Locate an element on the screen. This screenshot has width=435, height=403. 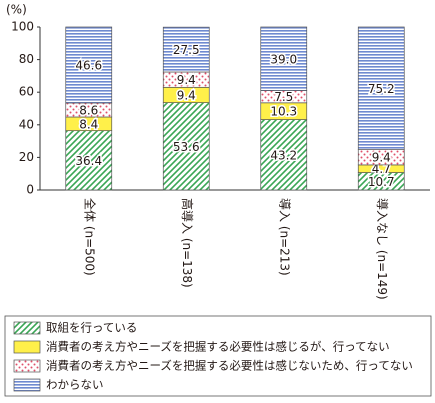
value-label: 8.4 is located at coordinates (88, 124).